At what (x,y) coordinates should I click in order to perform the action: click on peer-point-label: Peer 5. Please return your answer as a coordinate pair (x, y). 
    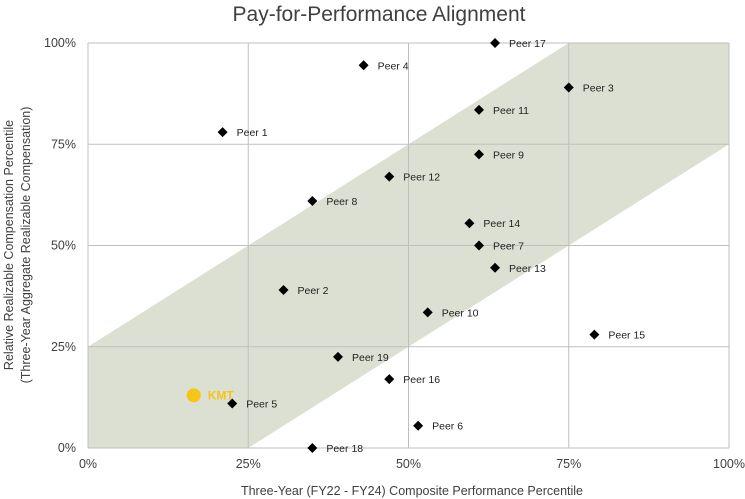
    Looking at the image, I should click on (261, 404).